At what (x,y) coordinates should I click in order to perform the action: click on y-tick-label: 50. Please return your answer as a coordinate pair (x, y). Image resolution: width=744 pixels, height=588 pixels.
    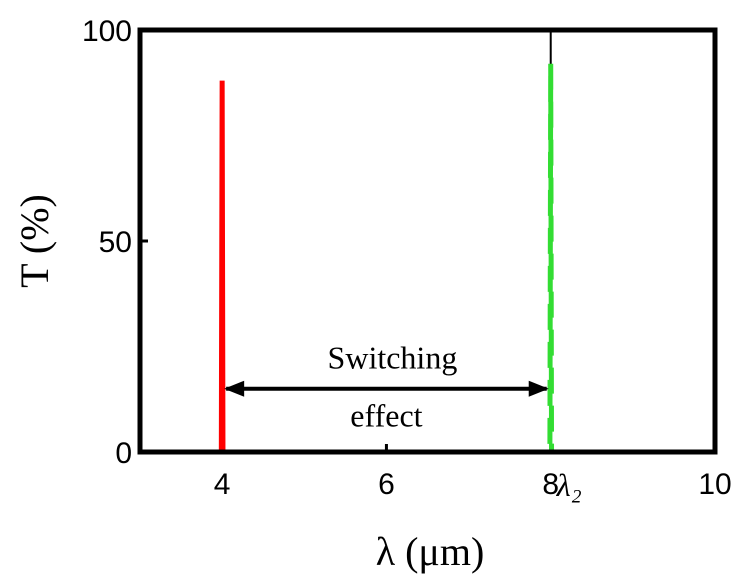
    Looking at the image, I should click on (115, 242).